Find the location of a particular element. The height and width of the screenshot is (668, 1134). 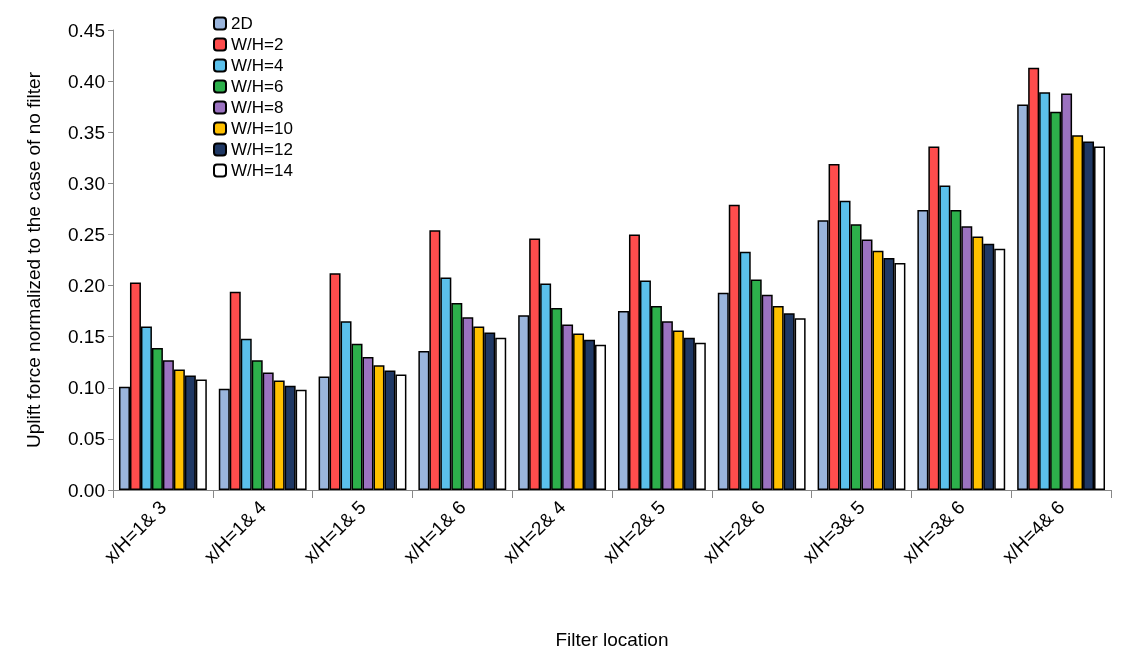

legend-label: W/H=6 is located at coordinates (257, 86).